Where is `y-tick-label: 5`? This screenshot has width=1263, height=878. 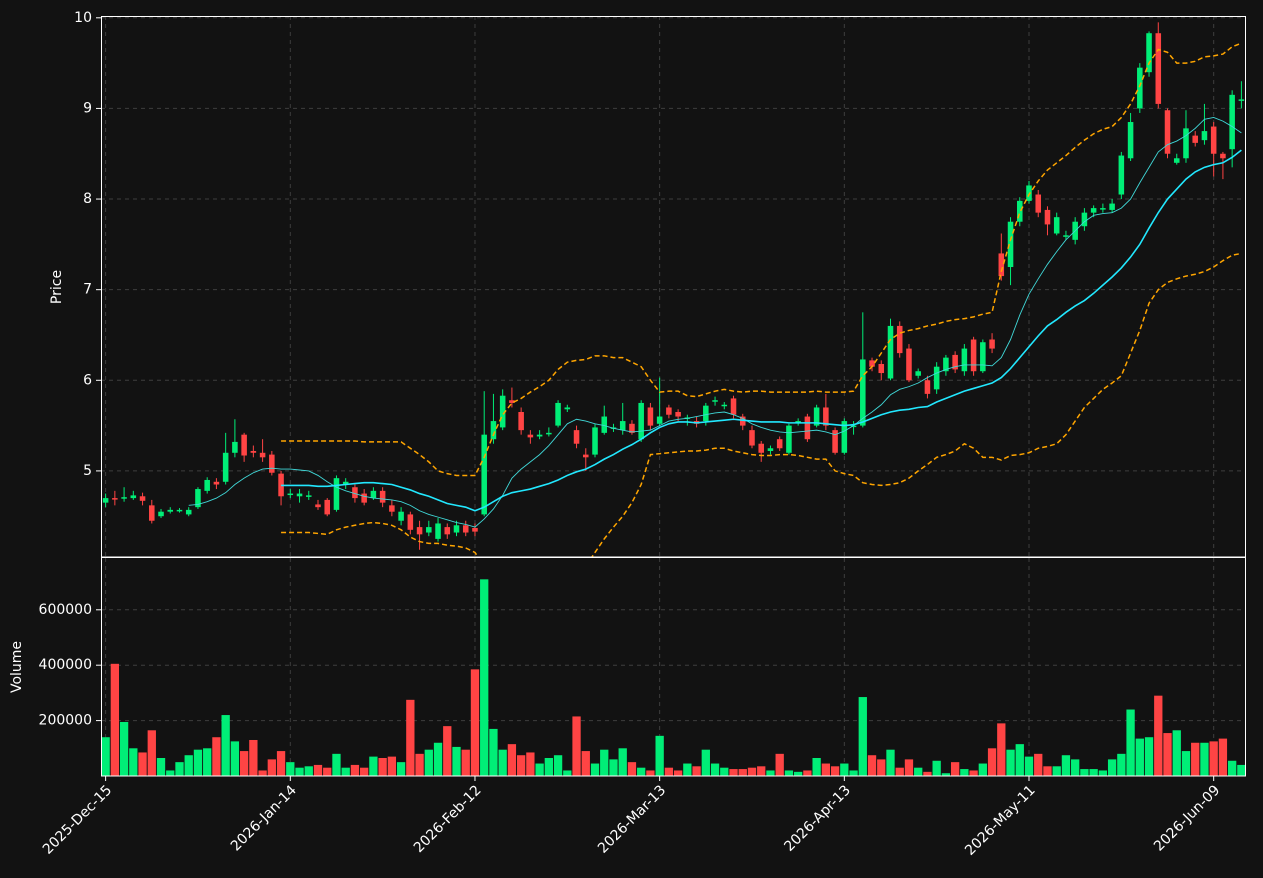 y-tick-label: 5 is located at coordinates (87, 471).